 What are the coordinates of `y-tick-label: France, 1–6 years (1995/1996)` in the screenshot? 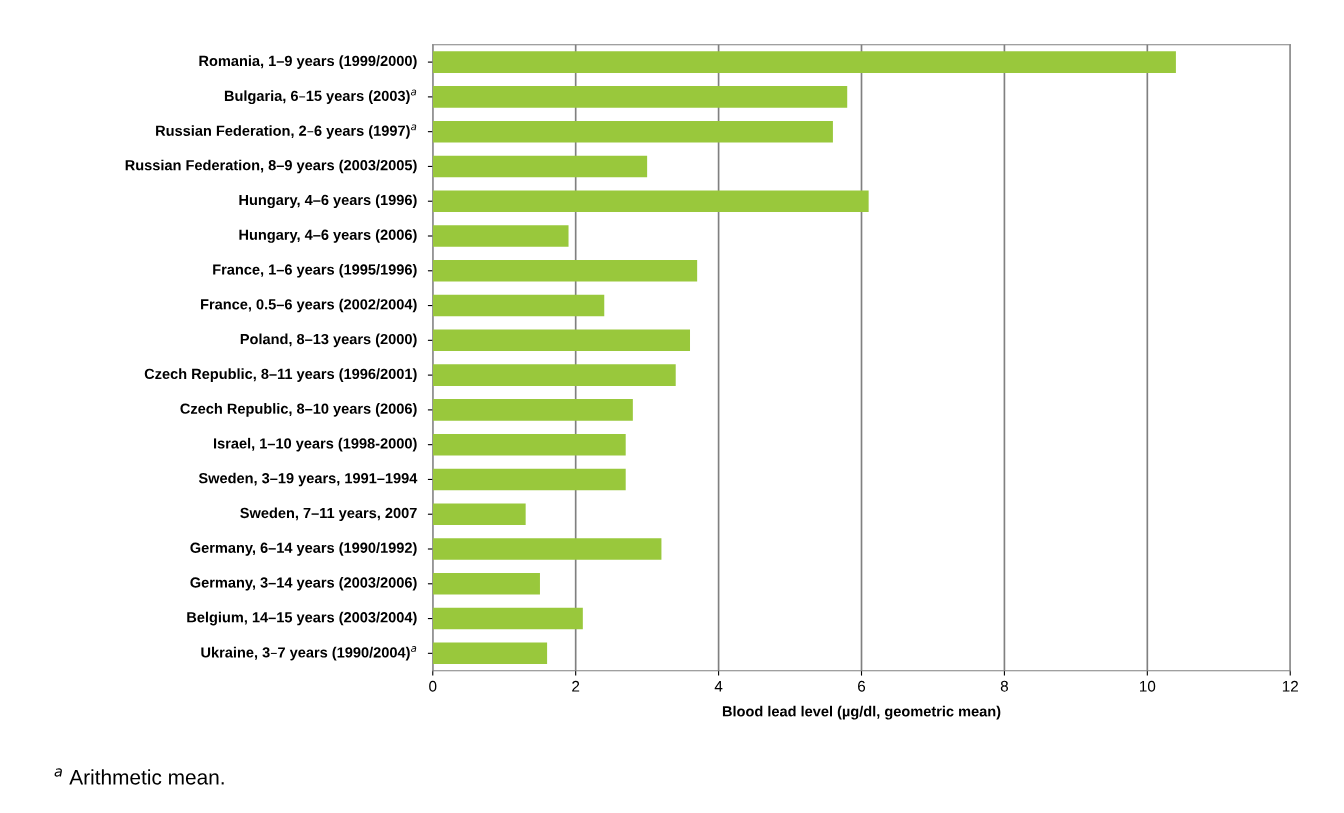 It's located at (315, 270).